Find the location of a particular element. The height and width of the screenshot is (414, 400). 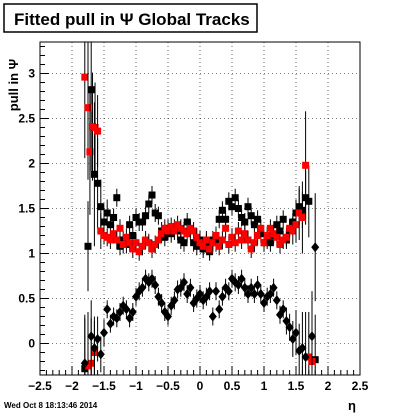

title-box: Fitted pull in Ψ Global Tracks is located at coordinates (130, 18).